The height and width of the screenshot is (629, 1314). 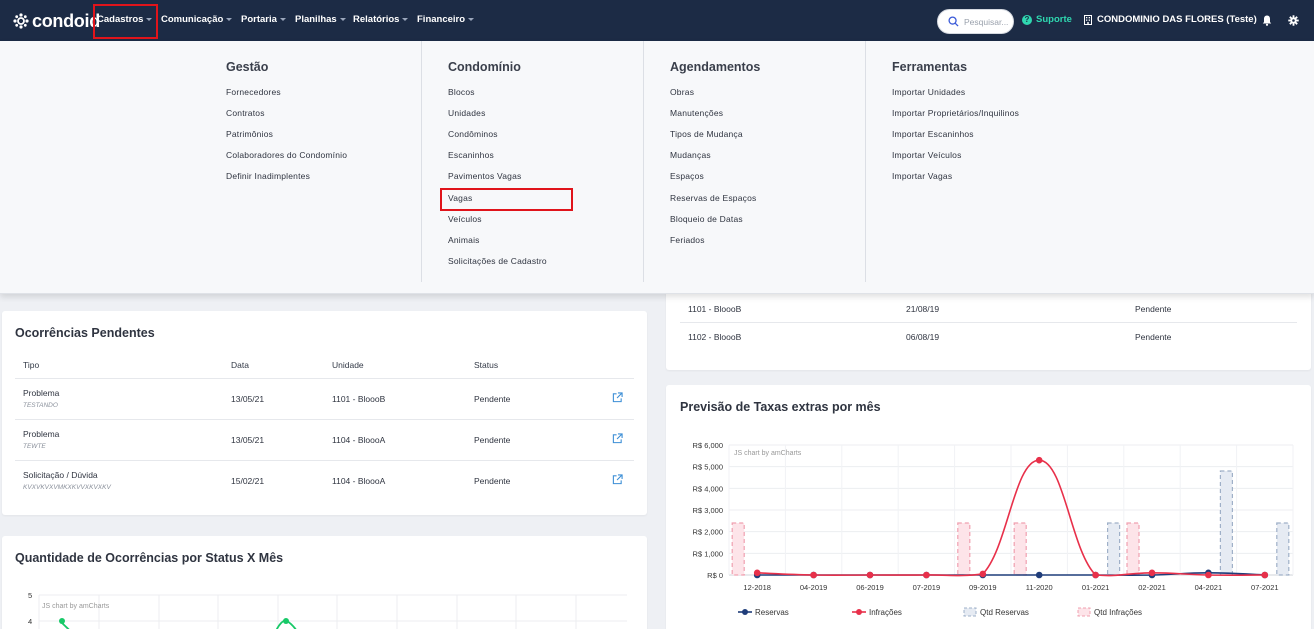 What do you see at coordinates (471, 155) in the screenshot?
I see `menu-item: Escaninhos` at bounding box center [471, 155].